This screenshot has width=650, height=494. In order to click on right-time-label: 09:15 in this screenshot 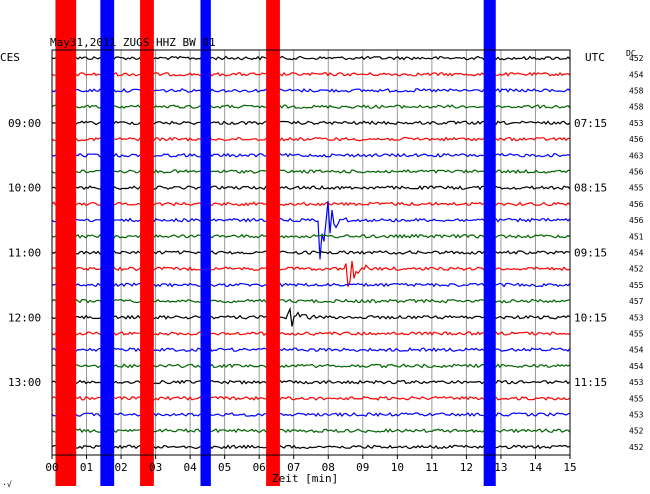, I will do `click(590, 253)`.